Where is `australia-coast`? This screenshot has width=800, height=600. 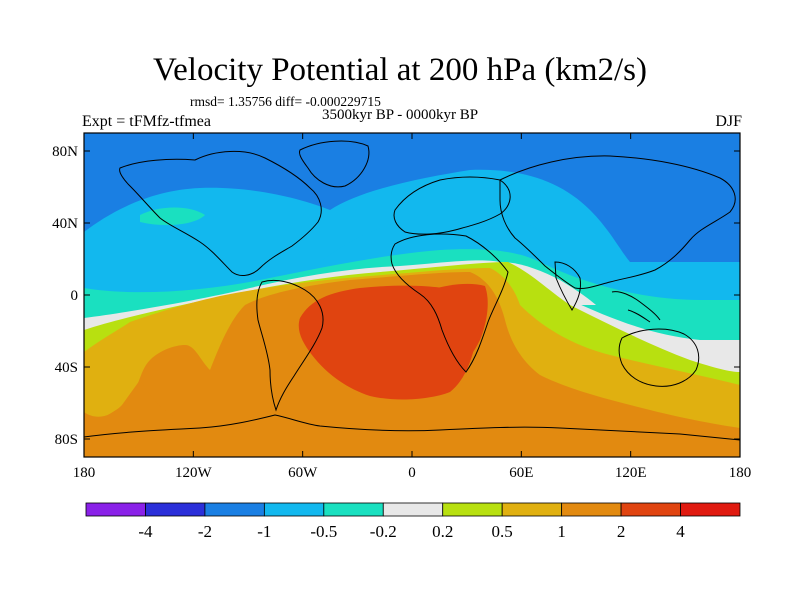
australia-coast is located at coordinates (659, 357).